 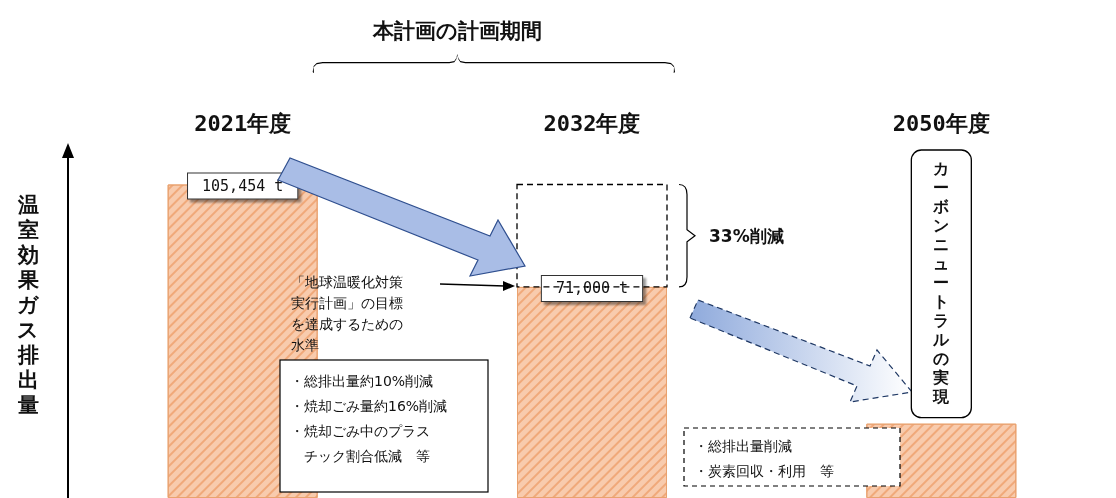 I want to click on annotation: ・総排出量削減, so click(x=743, y=446).